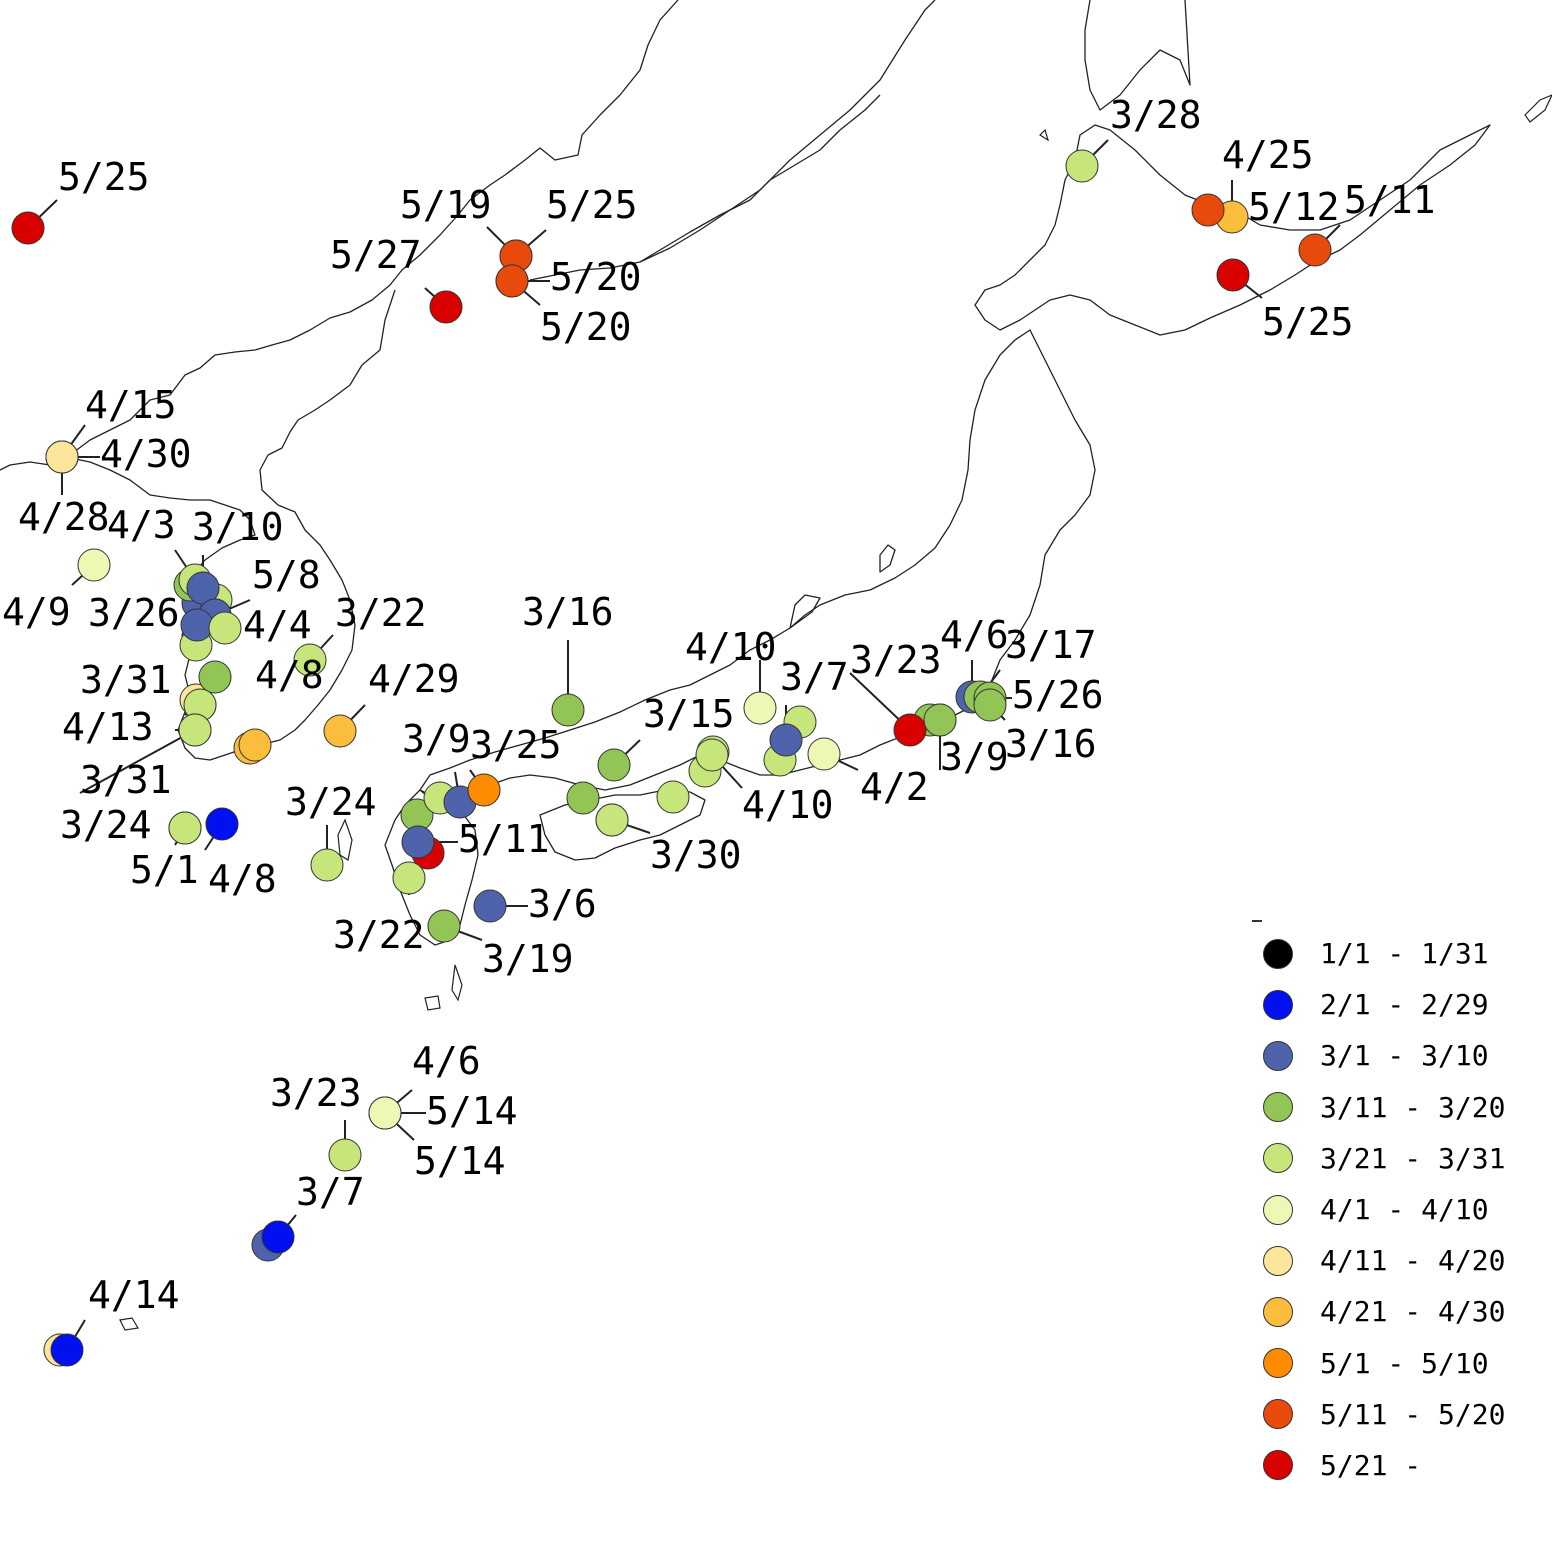  I want to click on noto-peninsula, so click(805, 611).